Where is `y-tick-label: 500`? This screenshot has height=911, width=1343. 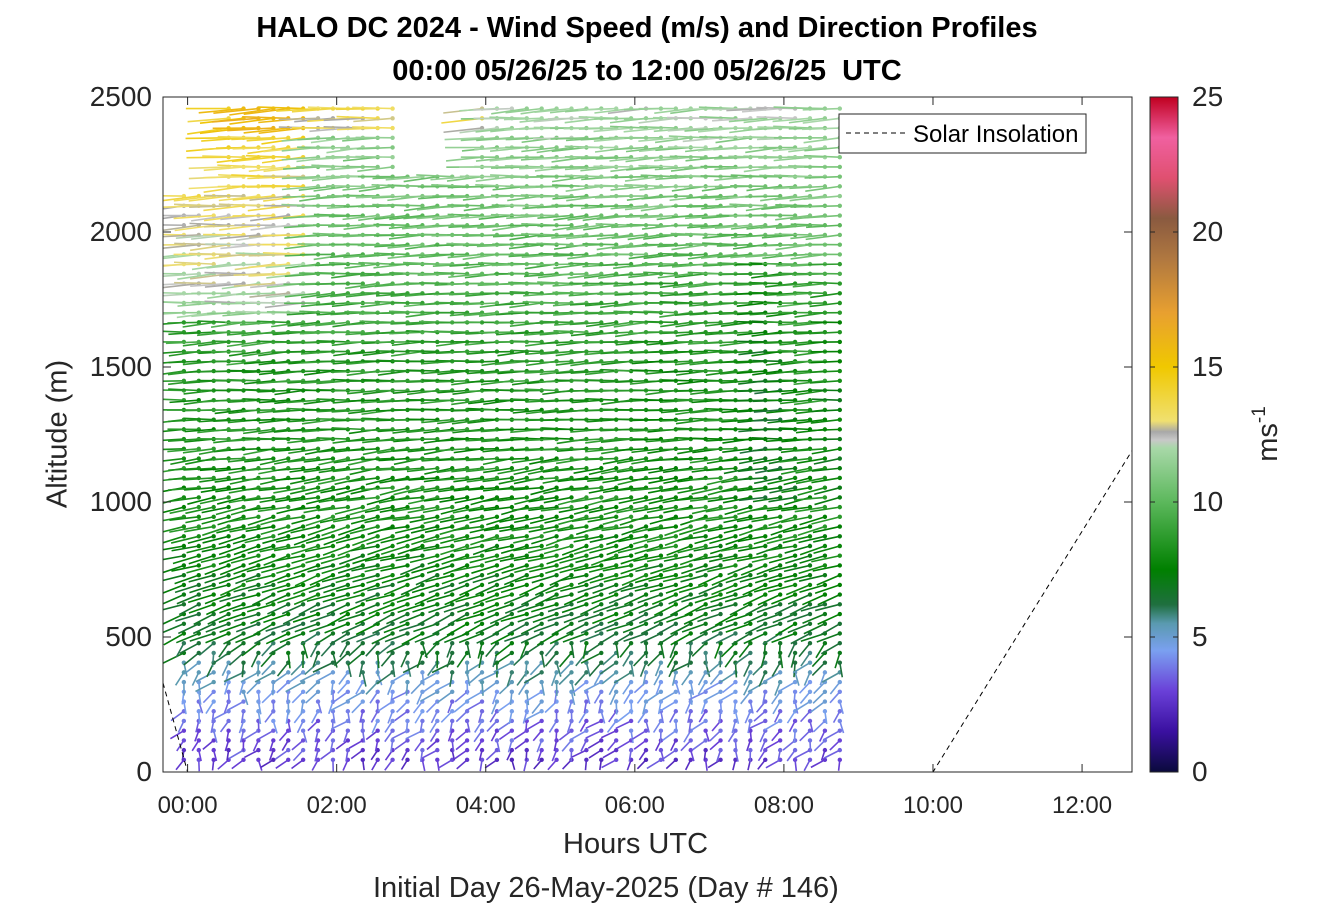 y-tick-label: 500 is located at coordinates (128, 636).